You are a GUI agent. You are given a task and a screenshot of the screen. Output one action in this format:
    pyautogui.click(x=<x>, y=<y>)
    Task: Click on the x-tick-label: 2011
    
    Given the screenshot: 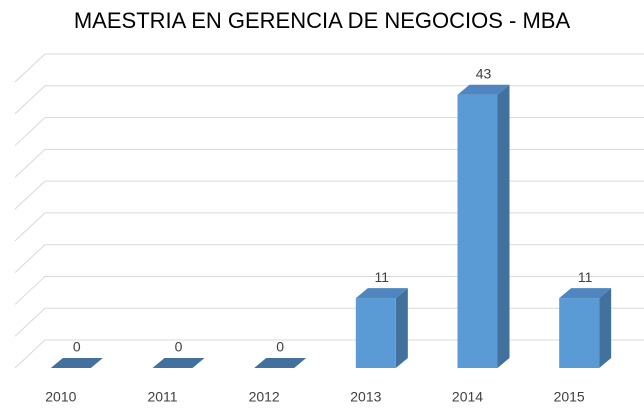 What is the action you would take?
    pyautogui.click(x=162, y=397)
    